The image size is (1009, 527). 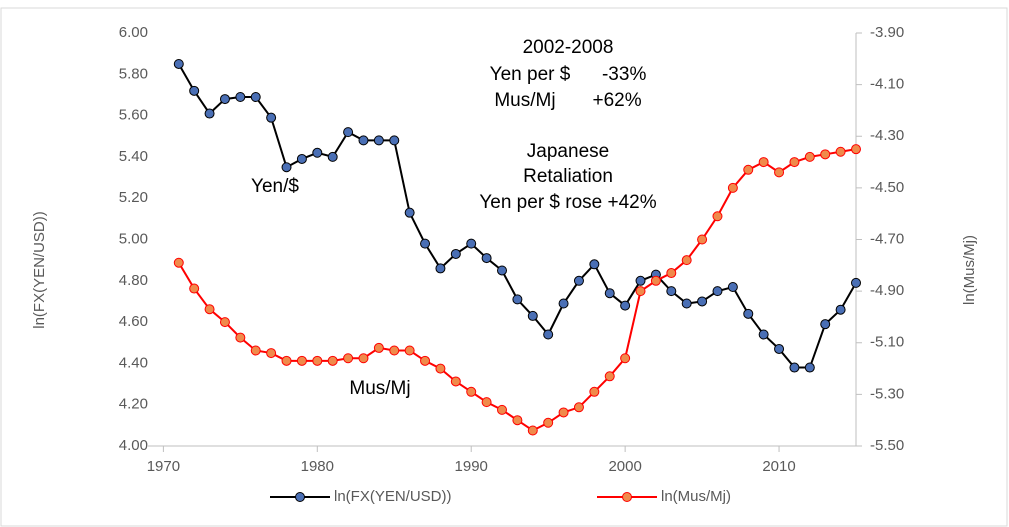 What do you see at coordinates (887, 290) in the screenshot?
I see `y2-tick-label: -4.90` at bounding box center [887, 290].